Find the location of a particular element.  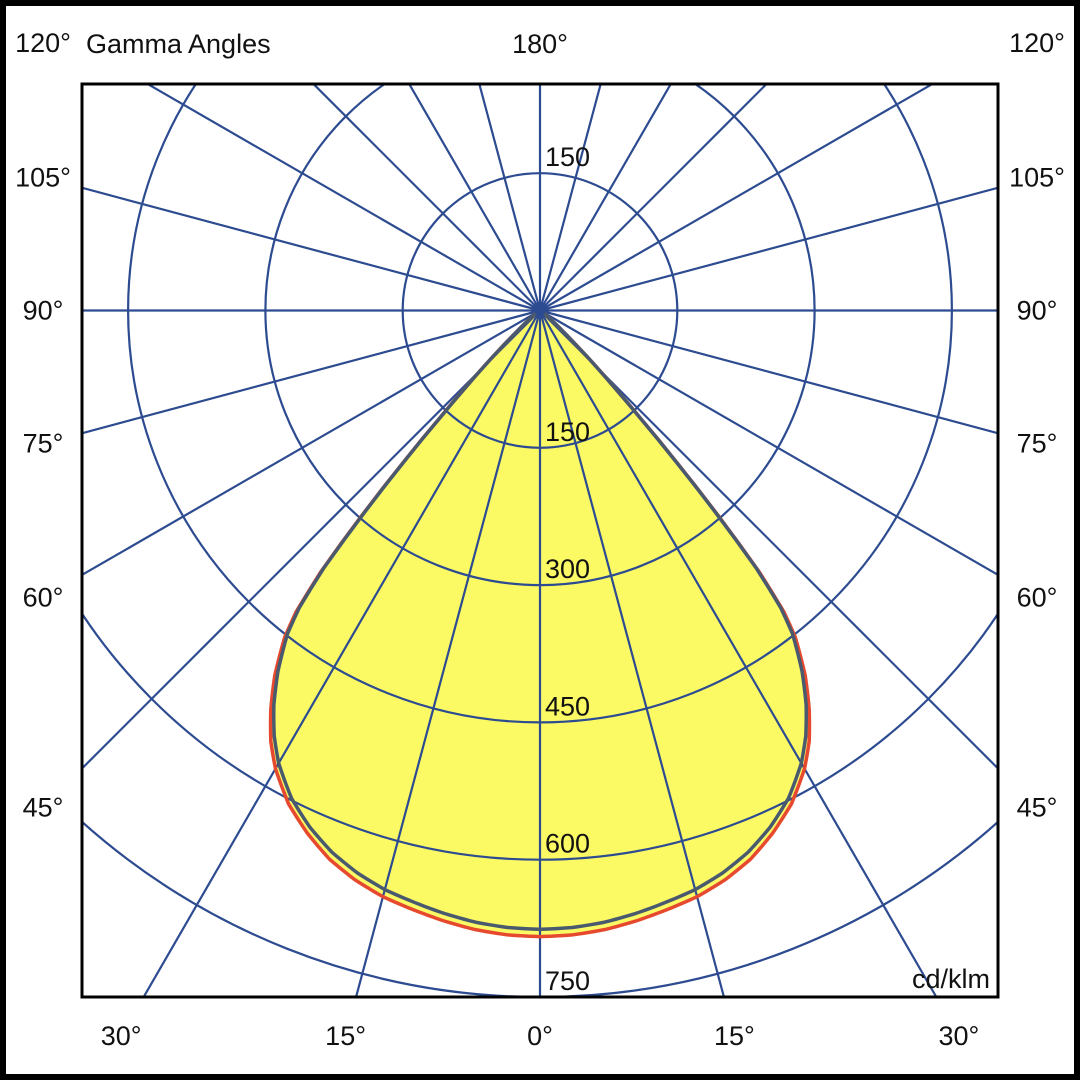

gamma-label-bottom-r30: 30° is located at coordinates (958, 1036).